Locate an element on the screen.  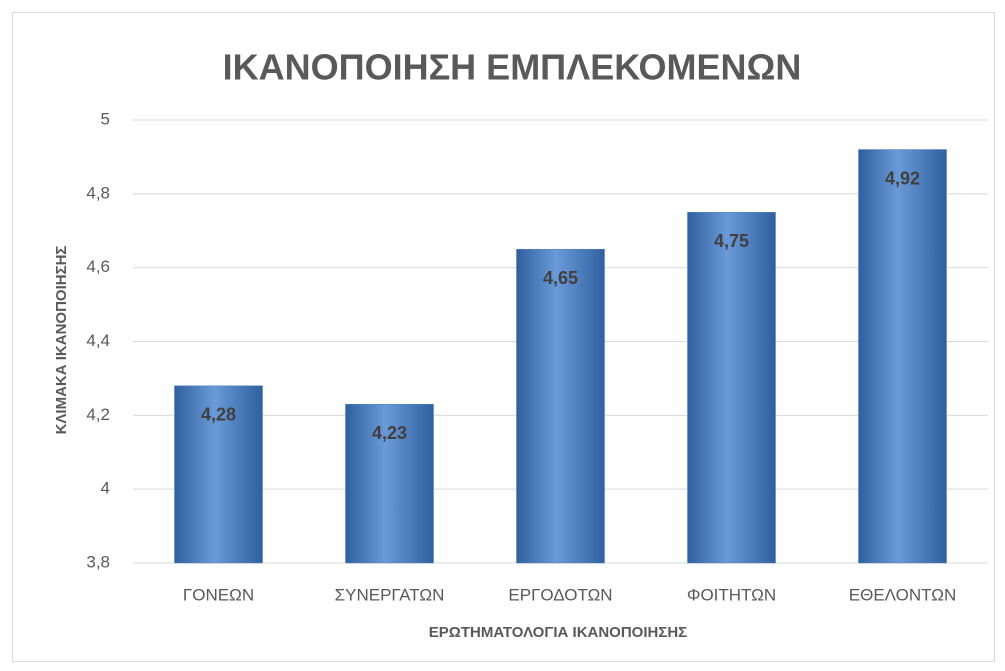
x-tick-label: ΓΟΝΕΩΝ is located at coordinates (218, 594).